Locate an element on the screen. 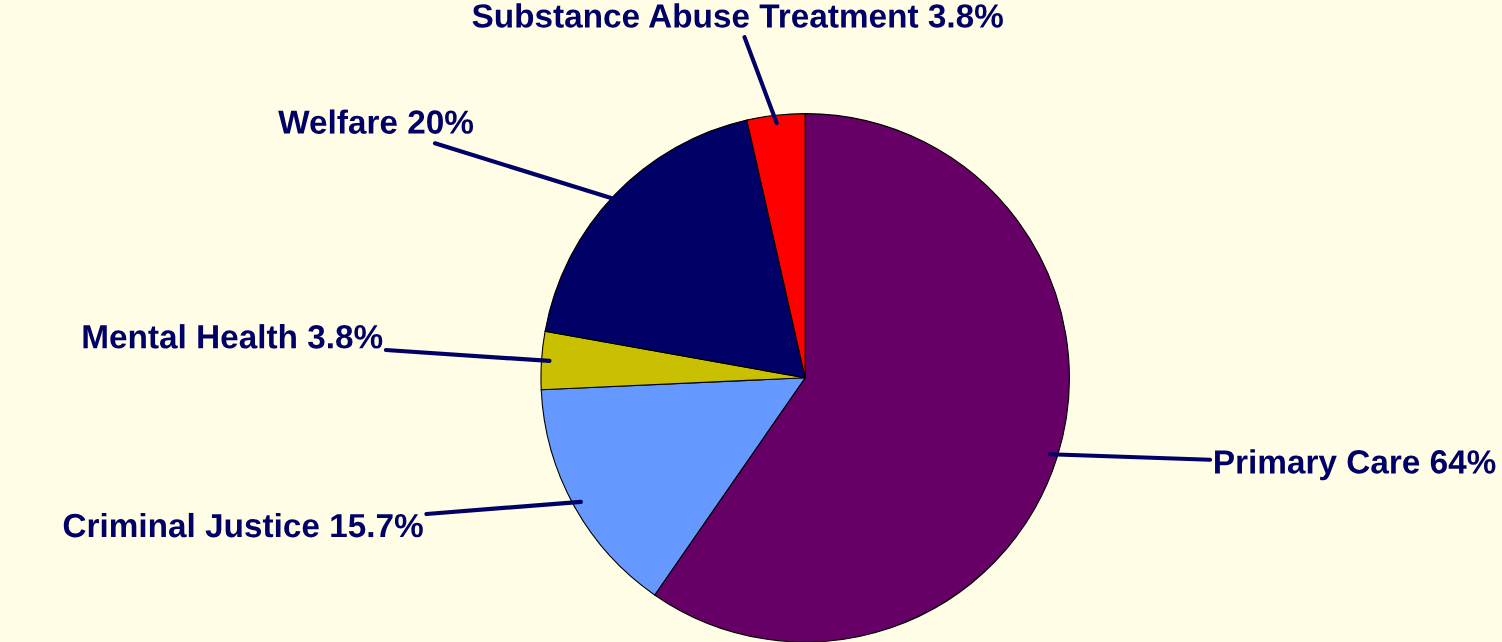 The image size is (1502, 642). slice-label: Mental Health 3.8% is located at coordinates (233, 336).